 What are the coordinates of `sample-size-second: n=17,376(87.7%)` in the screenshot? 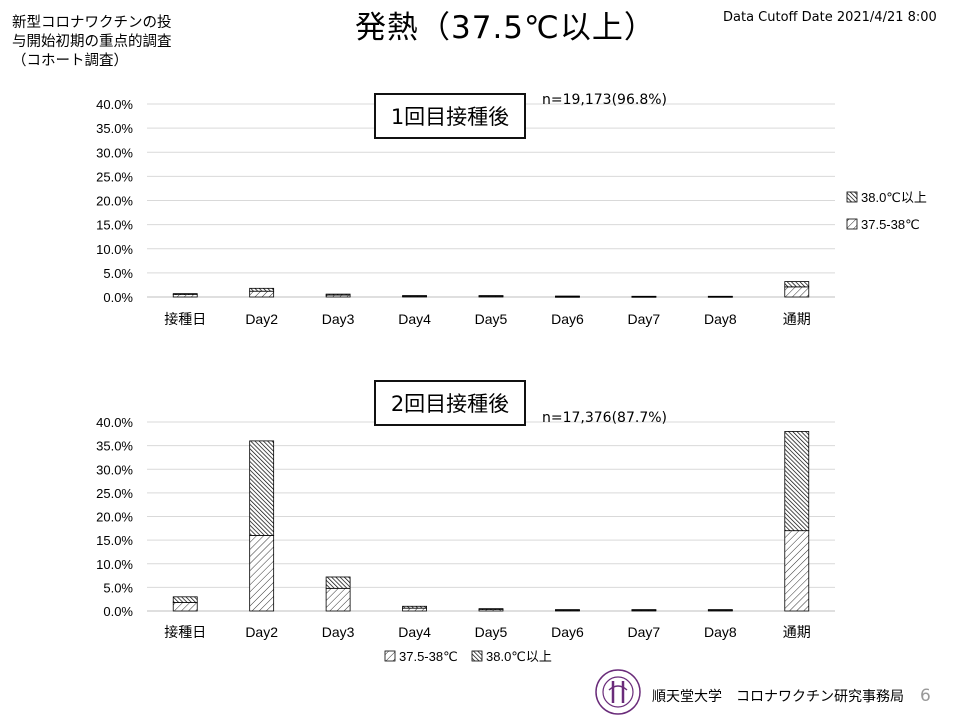 It's located at (604, 418).